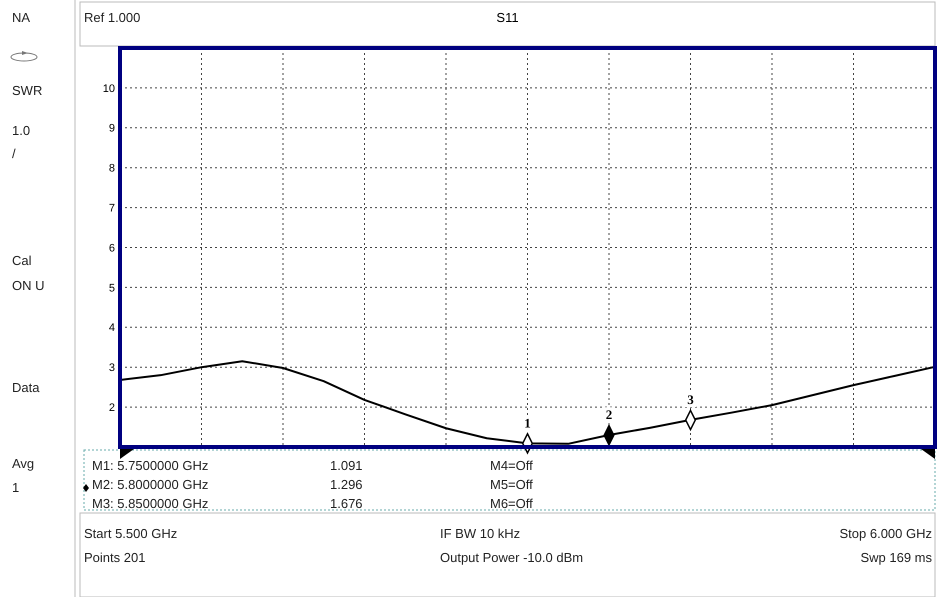 This screenshot has height=597, width=939. I want to click on y-tick-label: 10, so click(108, 88).